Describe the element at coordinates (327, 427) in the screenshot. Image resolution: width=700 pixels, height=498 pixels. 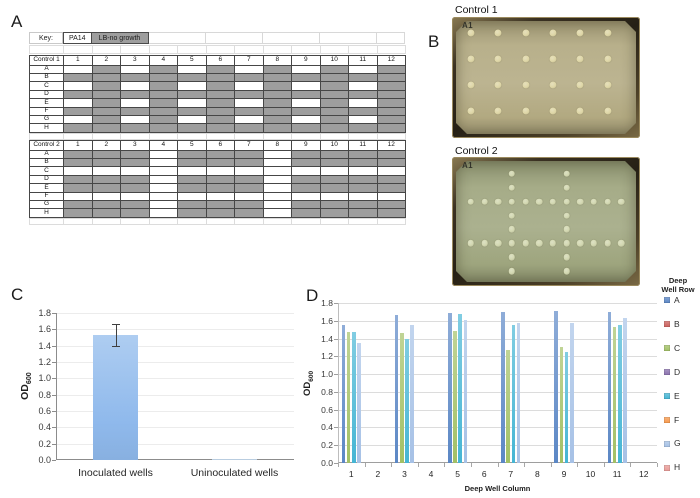
I see `y-tick-label: 0.4` at that location.